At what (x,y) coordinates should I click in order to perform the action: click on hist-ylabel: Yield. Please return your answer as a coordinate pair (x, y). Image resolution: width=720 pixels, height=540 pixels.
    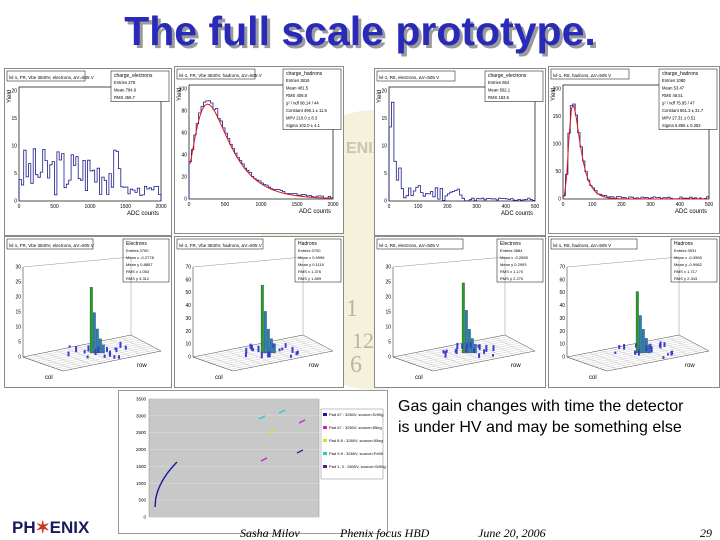
    Looking at the image, I should click on (554, 94).